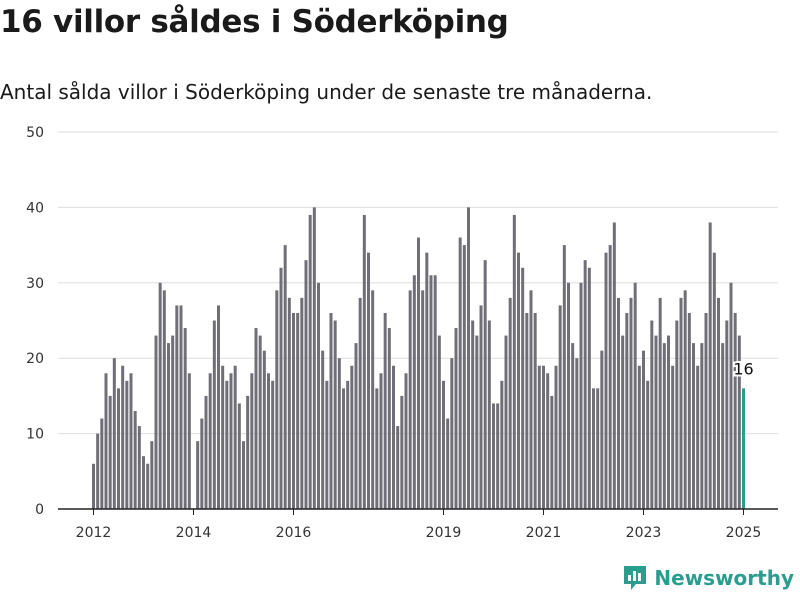 Image resolution: width=800 pixels, height=600 pixels. What do you see at coordinates (724, 578) in the screenshot?
I see `brand-name: Newsworthy` at bounding box center [724, 578].